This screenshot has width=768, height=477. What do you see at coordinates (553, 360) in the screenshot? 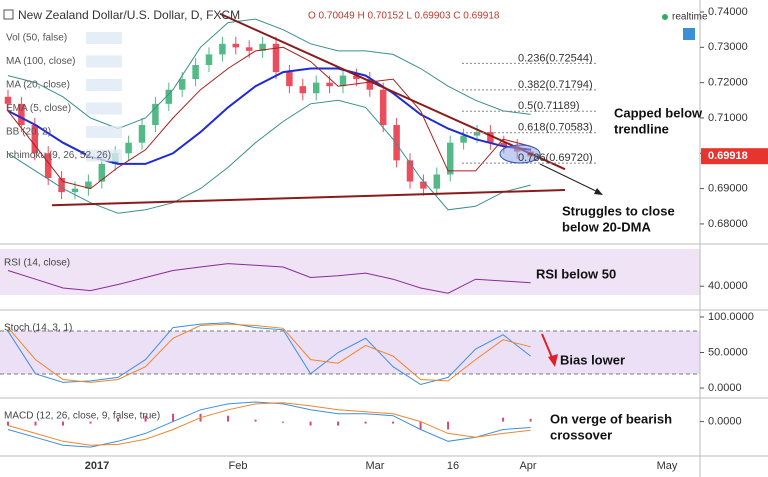
I see `bias-arrow-head` at bounding box center [553, 360].